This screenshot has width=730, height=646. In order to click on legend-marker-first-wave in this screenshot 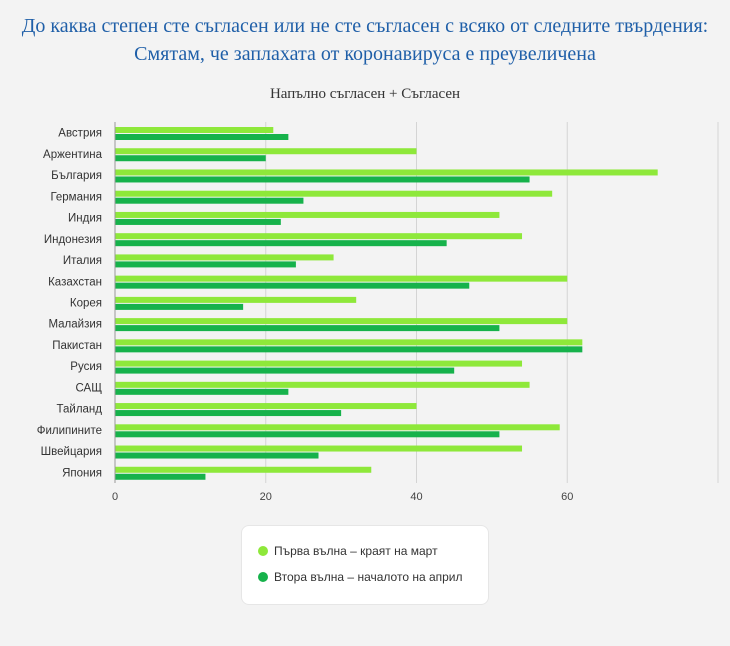, I will do `click(263, 551)`.